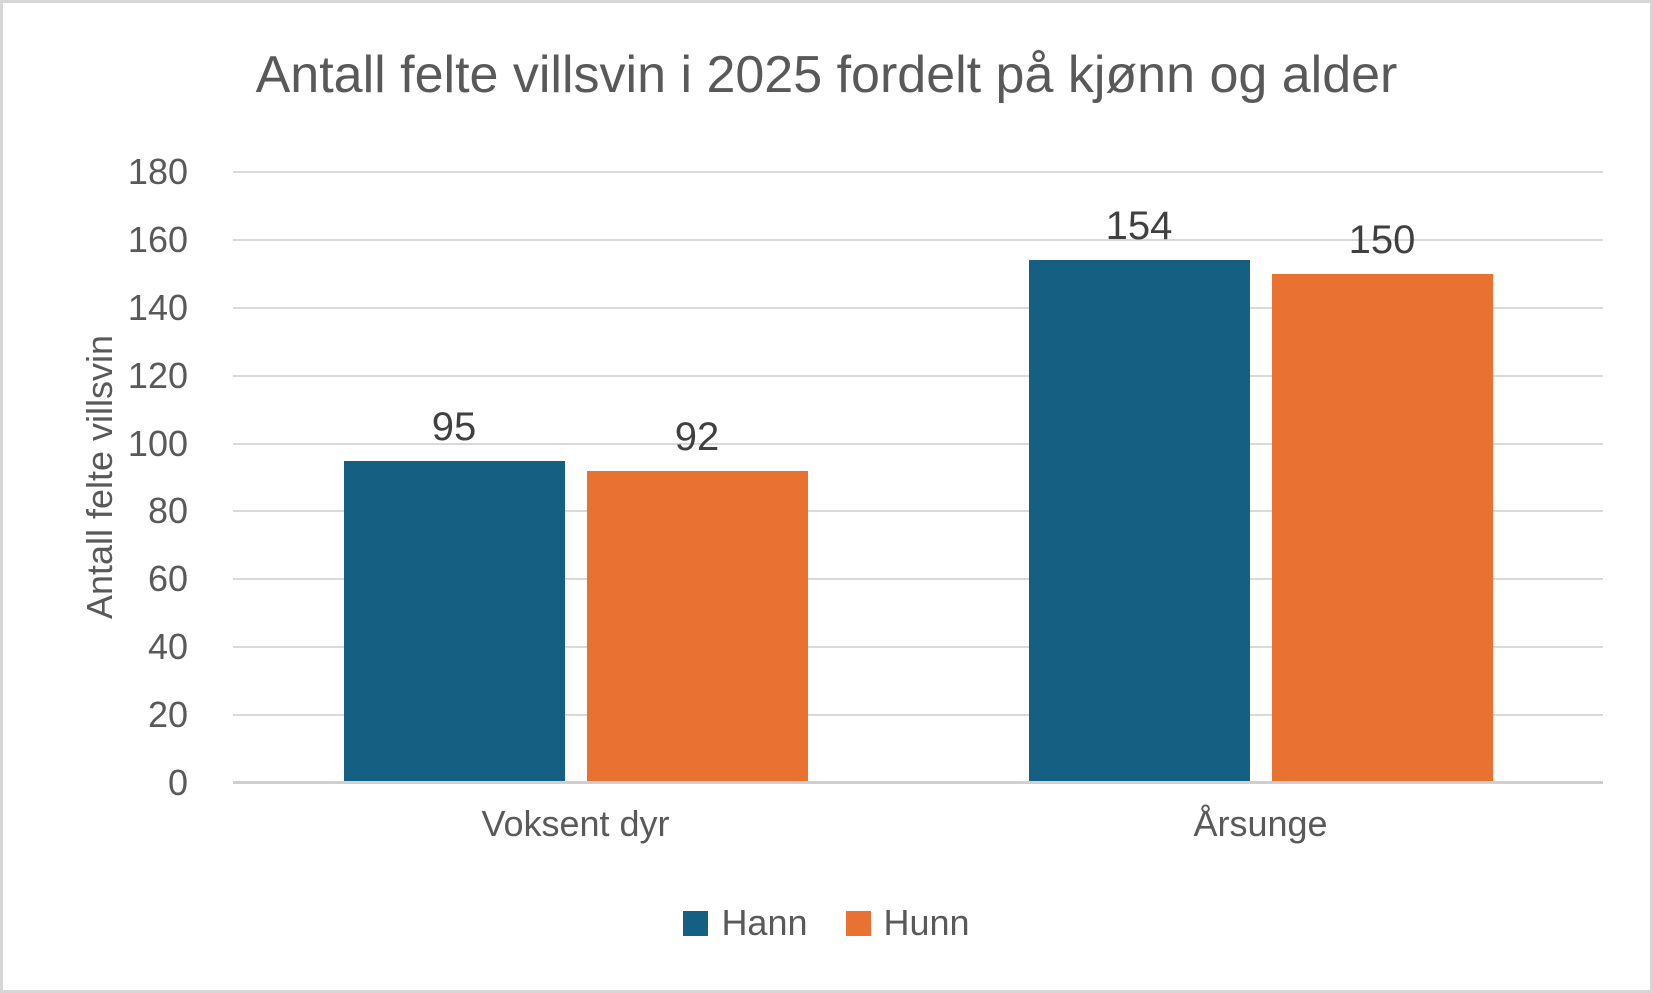 This screenshot has height=993, width=1653. What do you see at coordinates (1382, 239) in the screenshot?
I see `data-label-hunn-2: 150` at bounding box center [1382, 239].